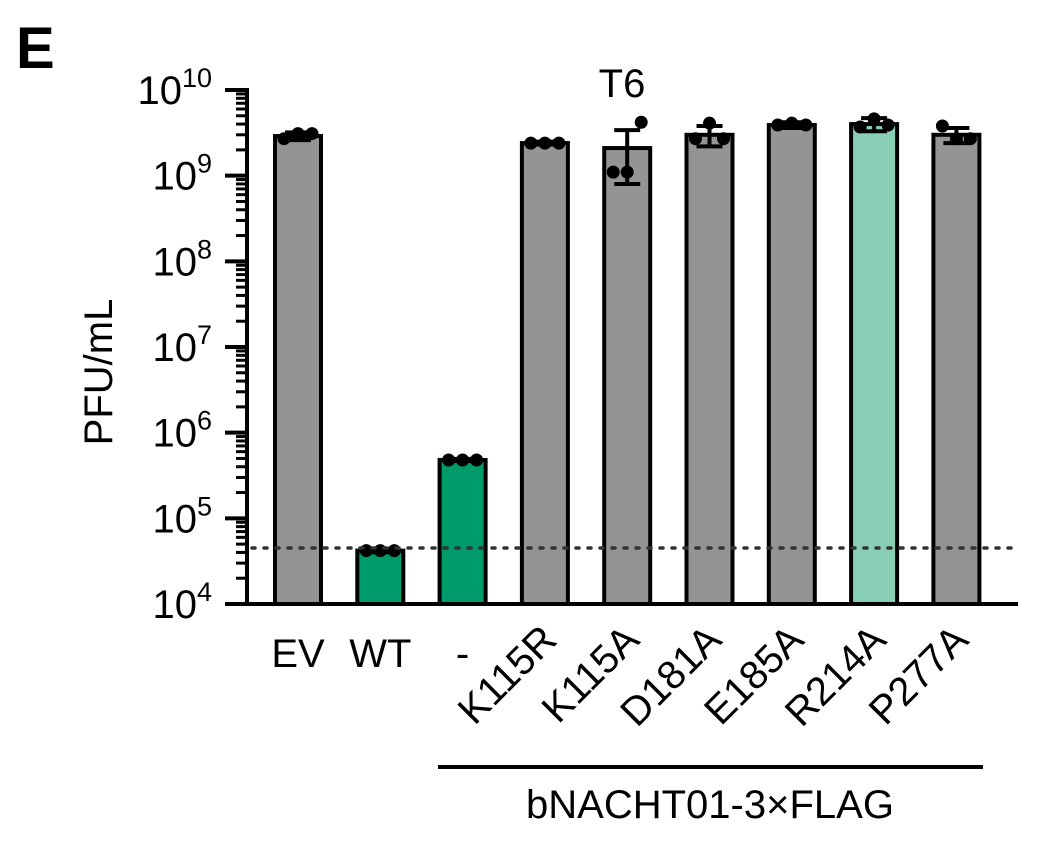 The width and height of the screenshot is (1052, 860). I want to click on y-tick-exponent: 5, so click(204, 506).